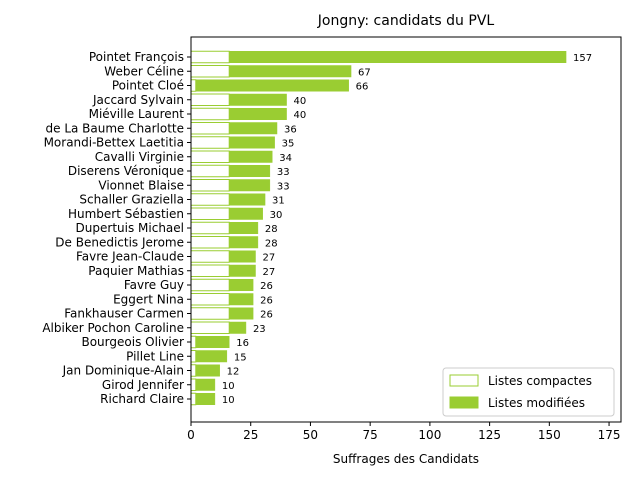 This screenshot has width=640, height=480. I want to click on bar-value-label: 66, so click(362, 87).